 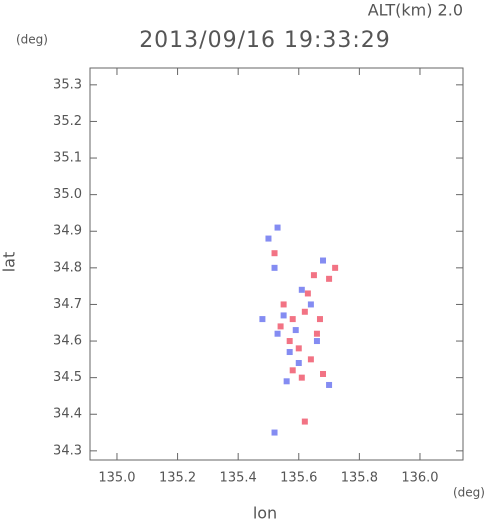 What do you see at coordinates (9, 262) in the screenshot?
I see `y-axis-label: lat` at bounding box center [9, 262].